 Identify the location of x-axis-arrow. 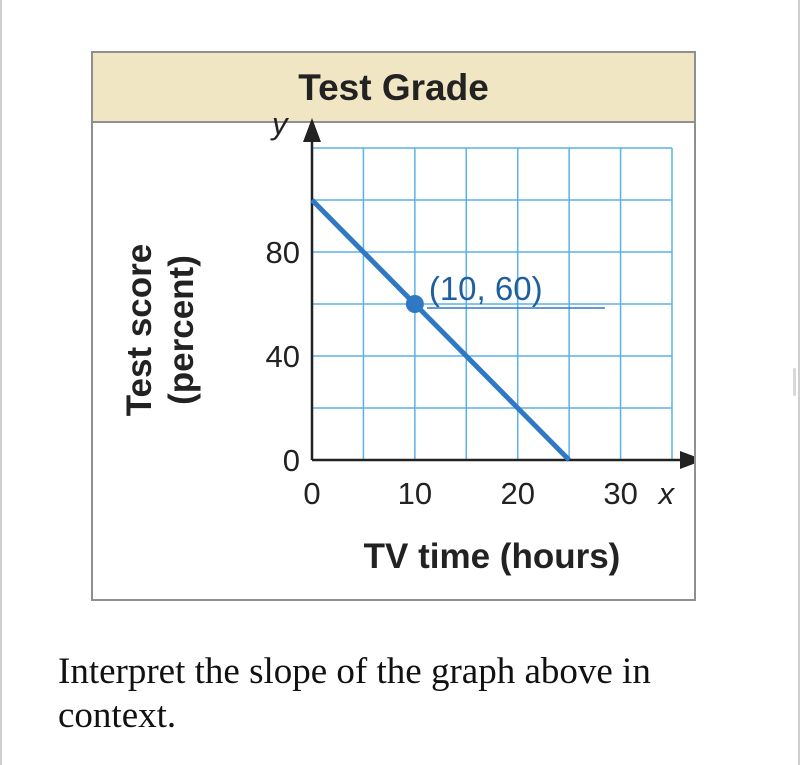
(687, 460).